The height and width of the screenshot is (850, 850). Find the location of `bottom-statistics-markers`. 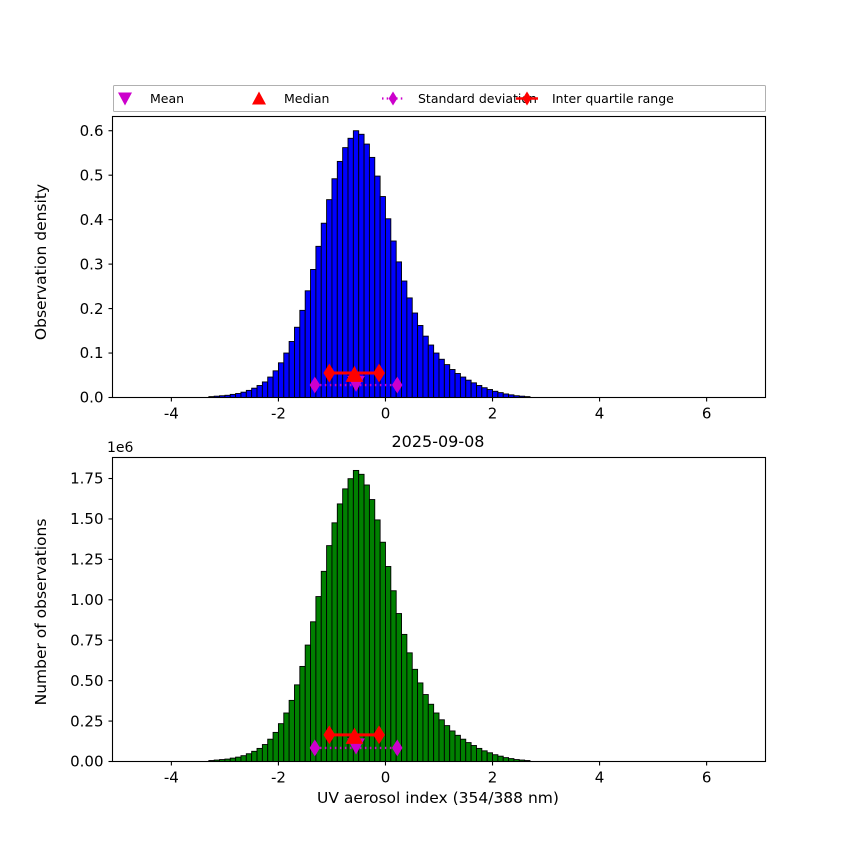

bottom-statistics-markers is located at coordinates (356, 741).